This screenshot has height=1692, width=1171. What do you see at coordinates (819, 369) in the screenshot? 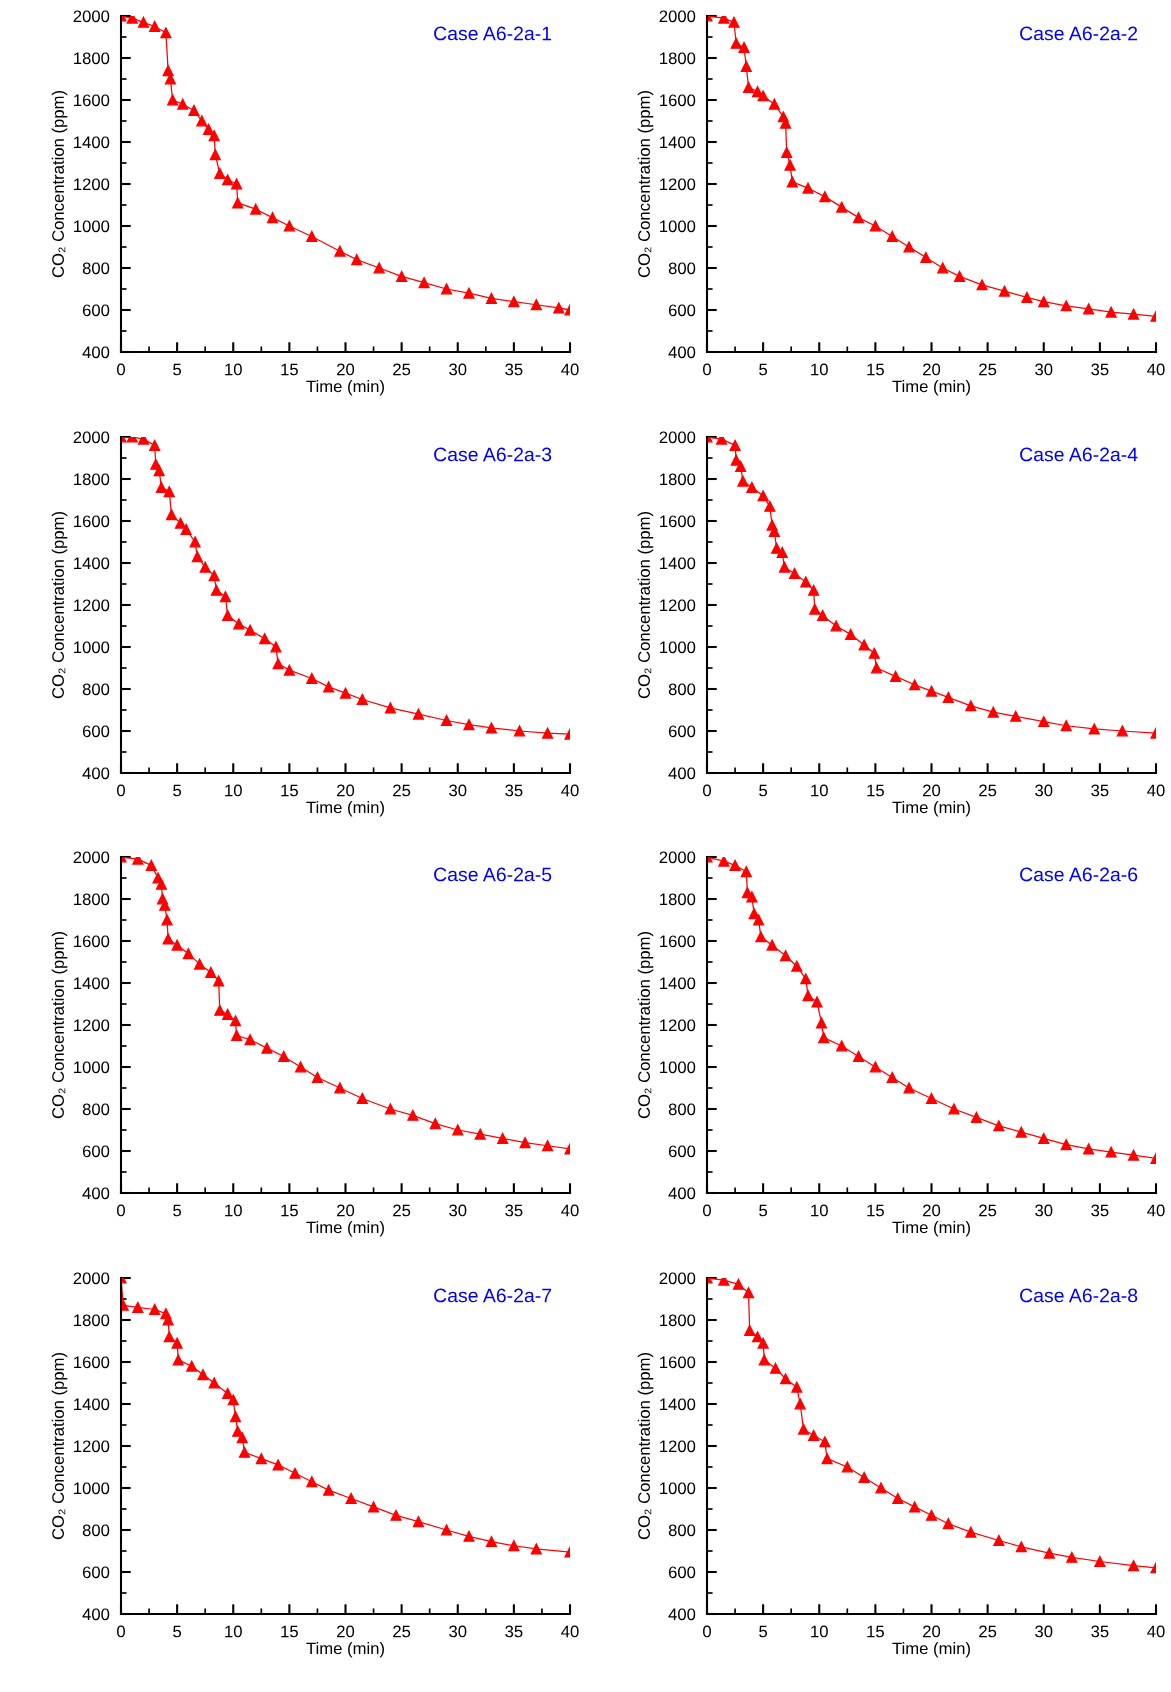
I see `x-tick-label: 10` at bounding box center [819, 369].